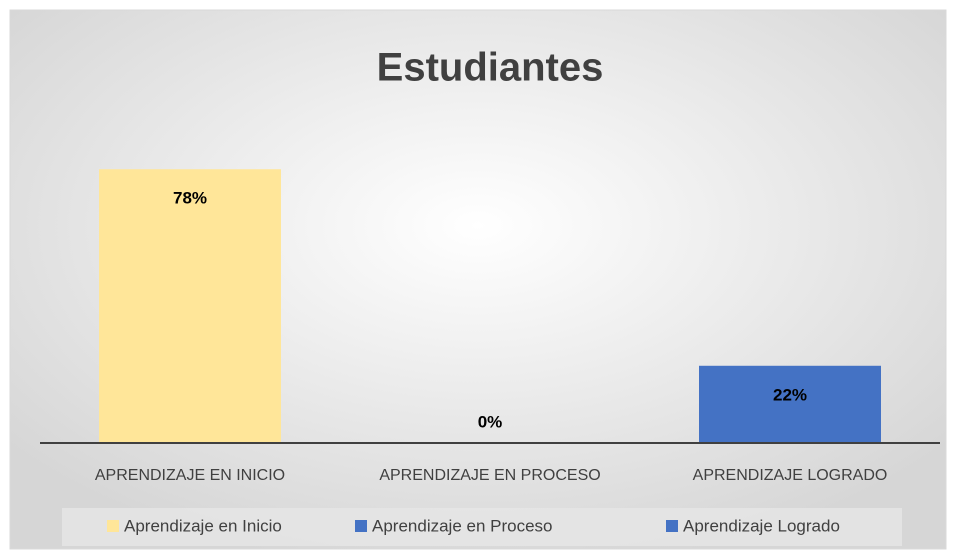  Describe the element at coordinates (761, 525) in the screenshot. I see `legend-label: Aprendizaje Logrado` at that location.